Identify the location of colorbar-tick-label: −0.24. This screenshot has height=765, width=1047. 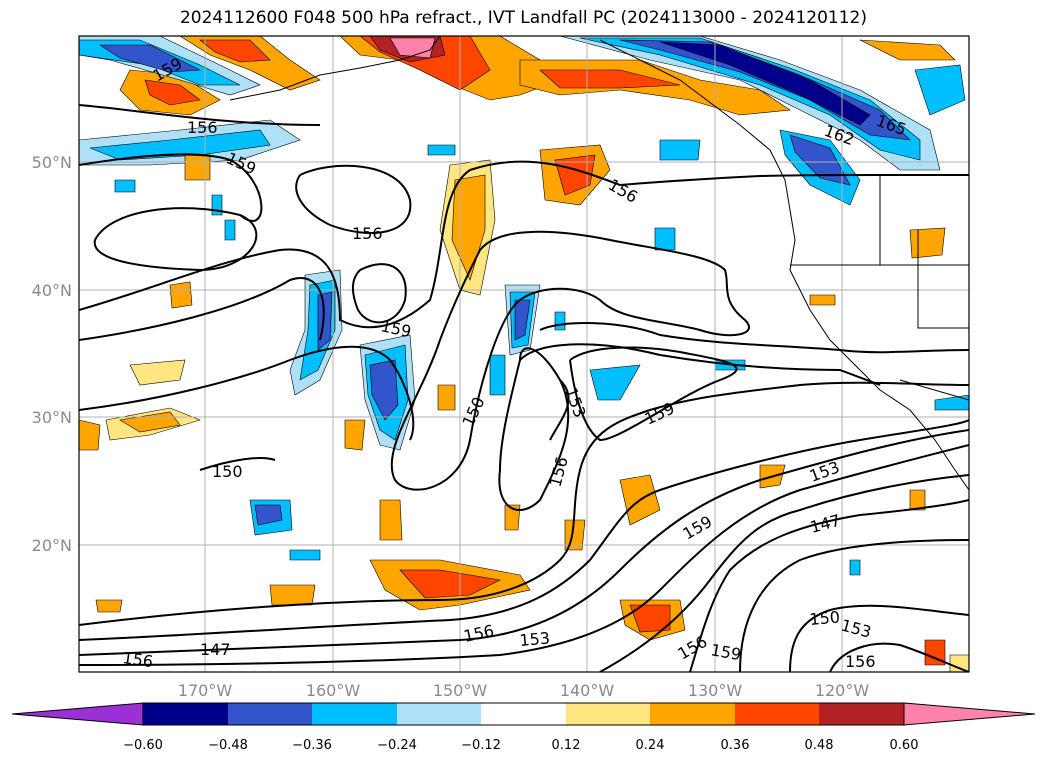
(397, 745).